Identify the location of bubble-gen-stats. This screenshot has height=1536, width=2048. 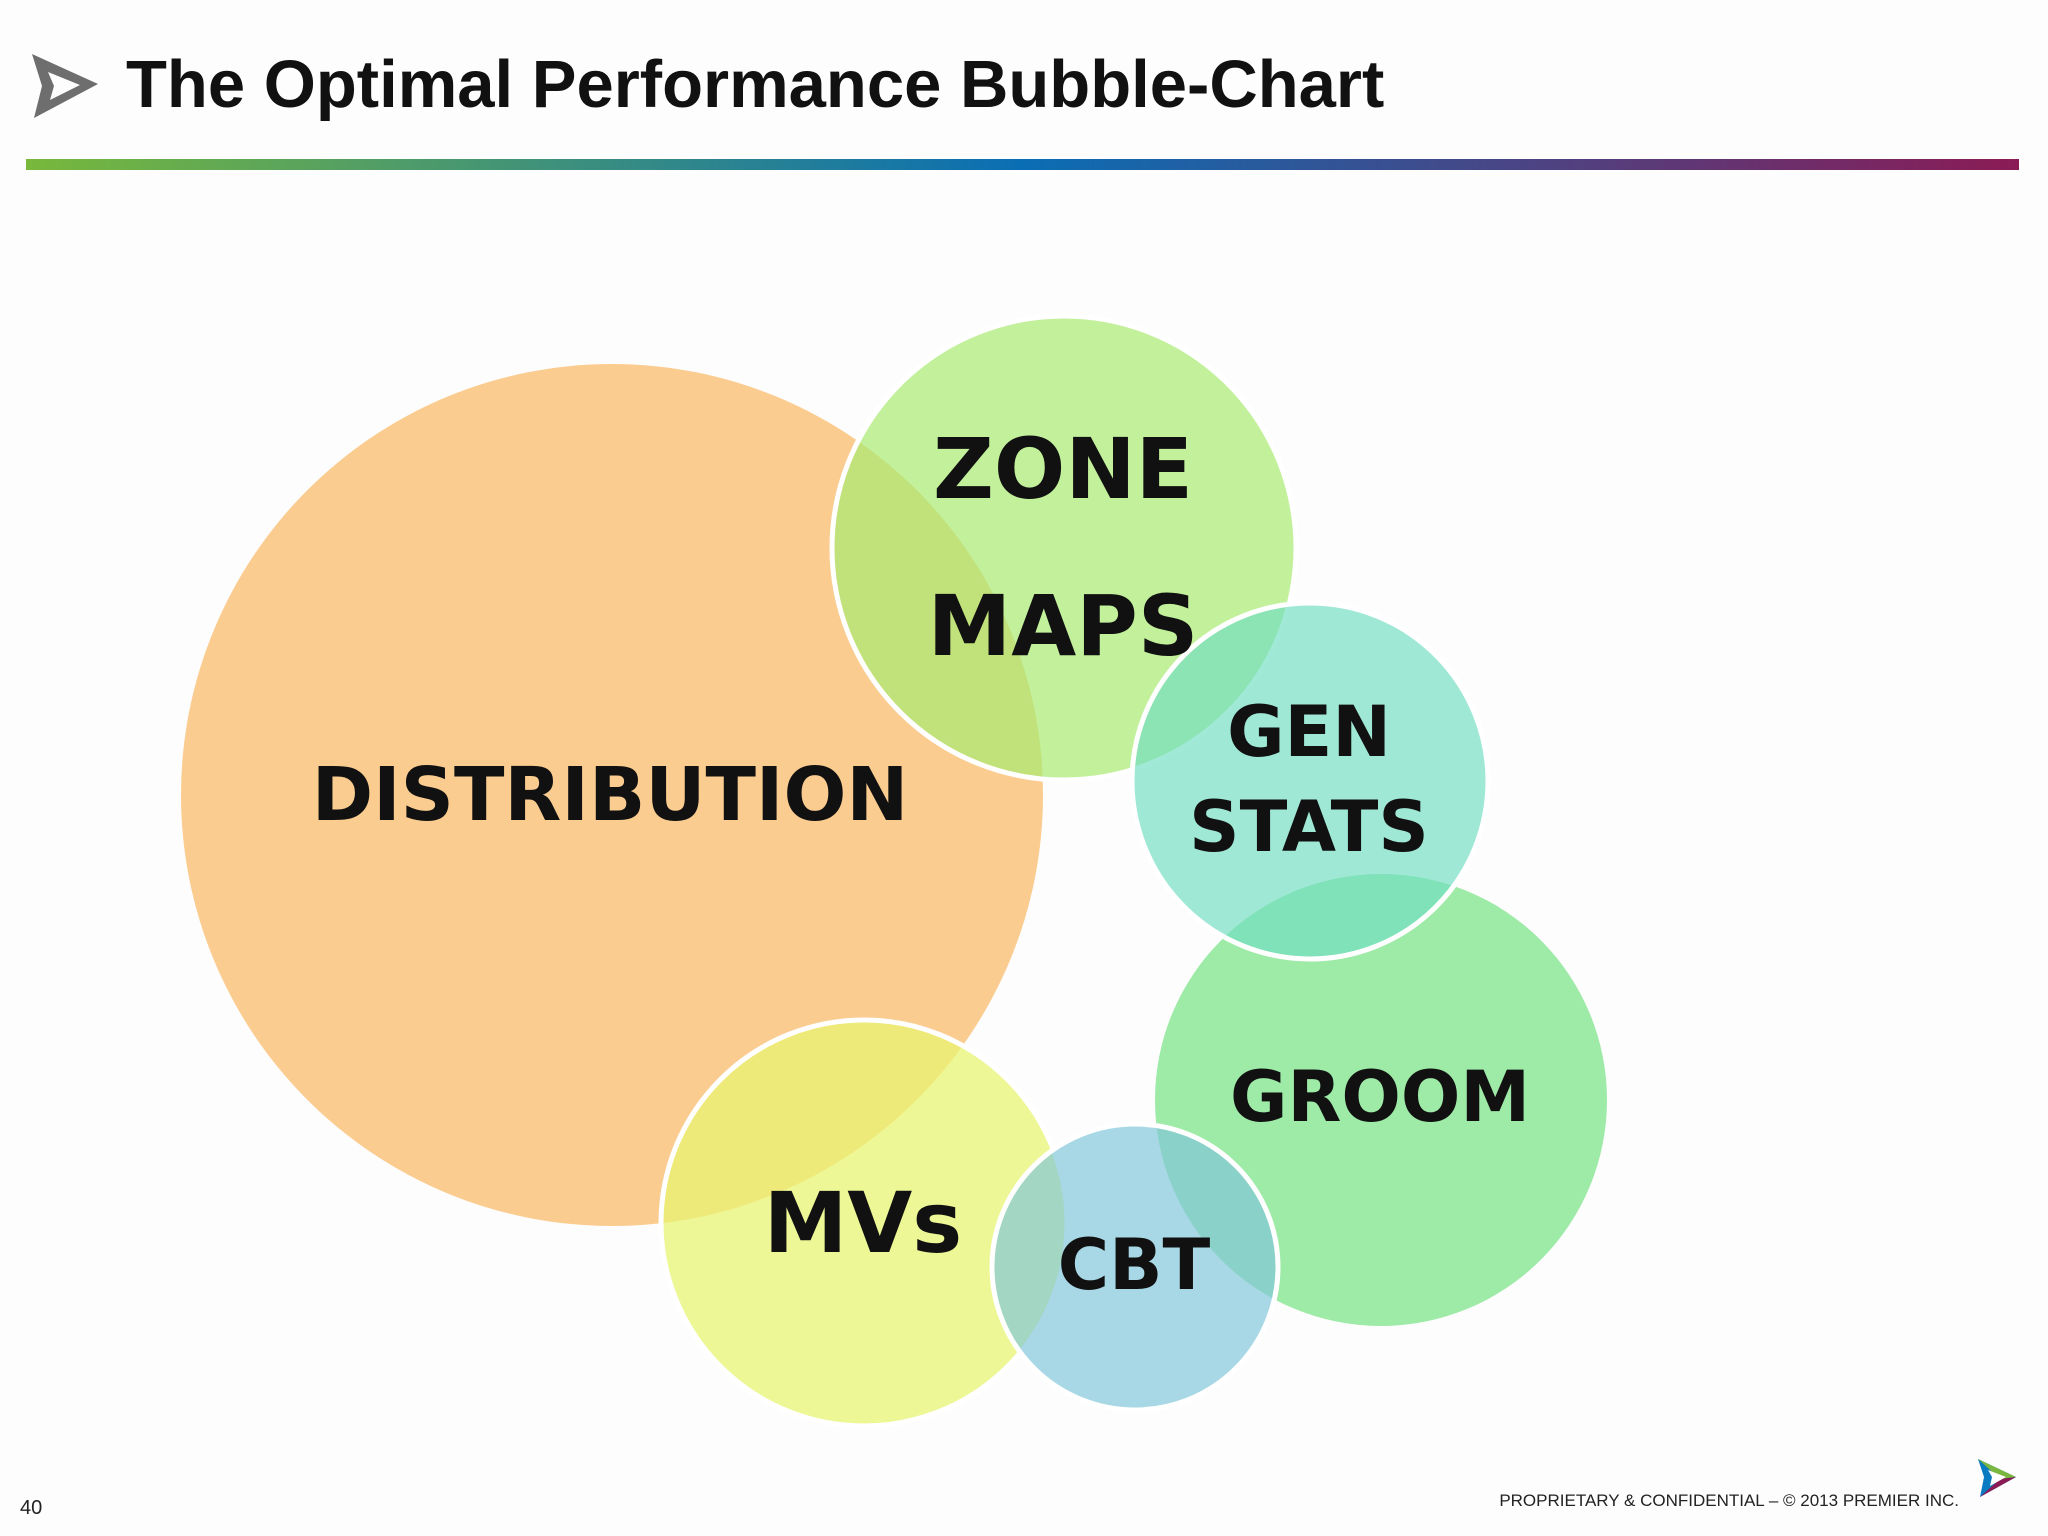
(1310, 781).